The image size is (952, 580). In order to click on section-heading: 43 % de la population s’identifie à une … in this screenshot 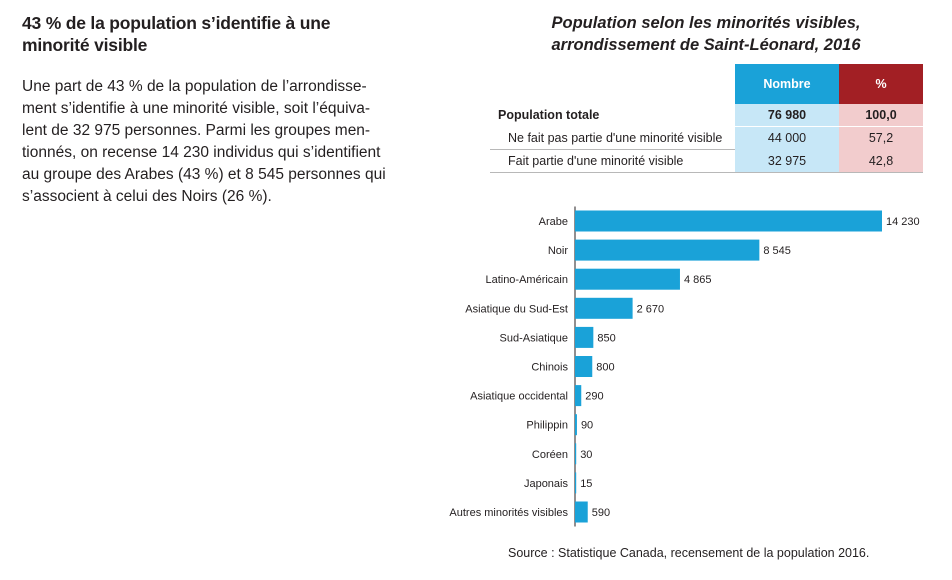, I will do `click(176, 34)`.